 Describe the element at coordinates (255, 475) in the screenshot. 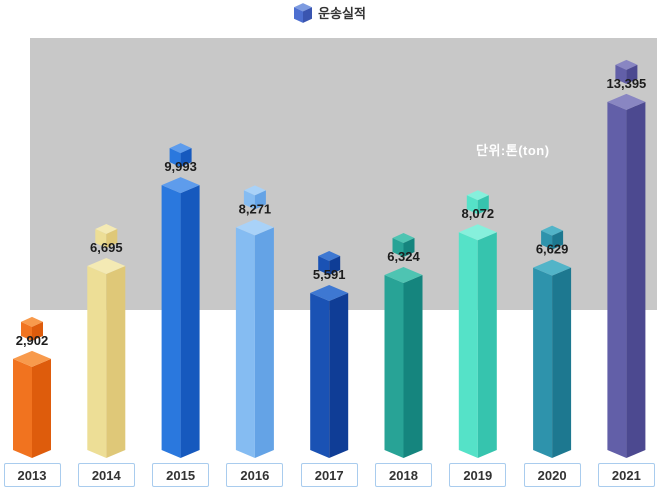

I see `x-axis-label-2016: 2016` at that location.